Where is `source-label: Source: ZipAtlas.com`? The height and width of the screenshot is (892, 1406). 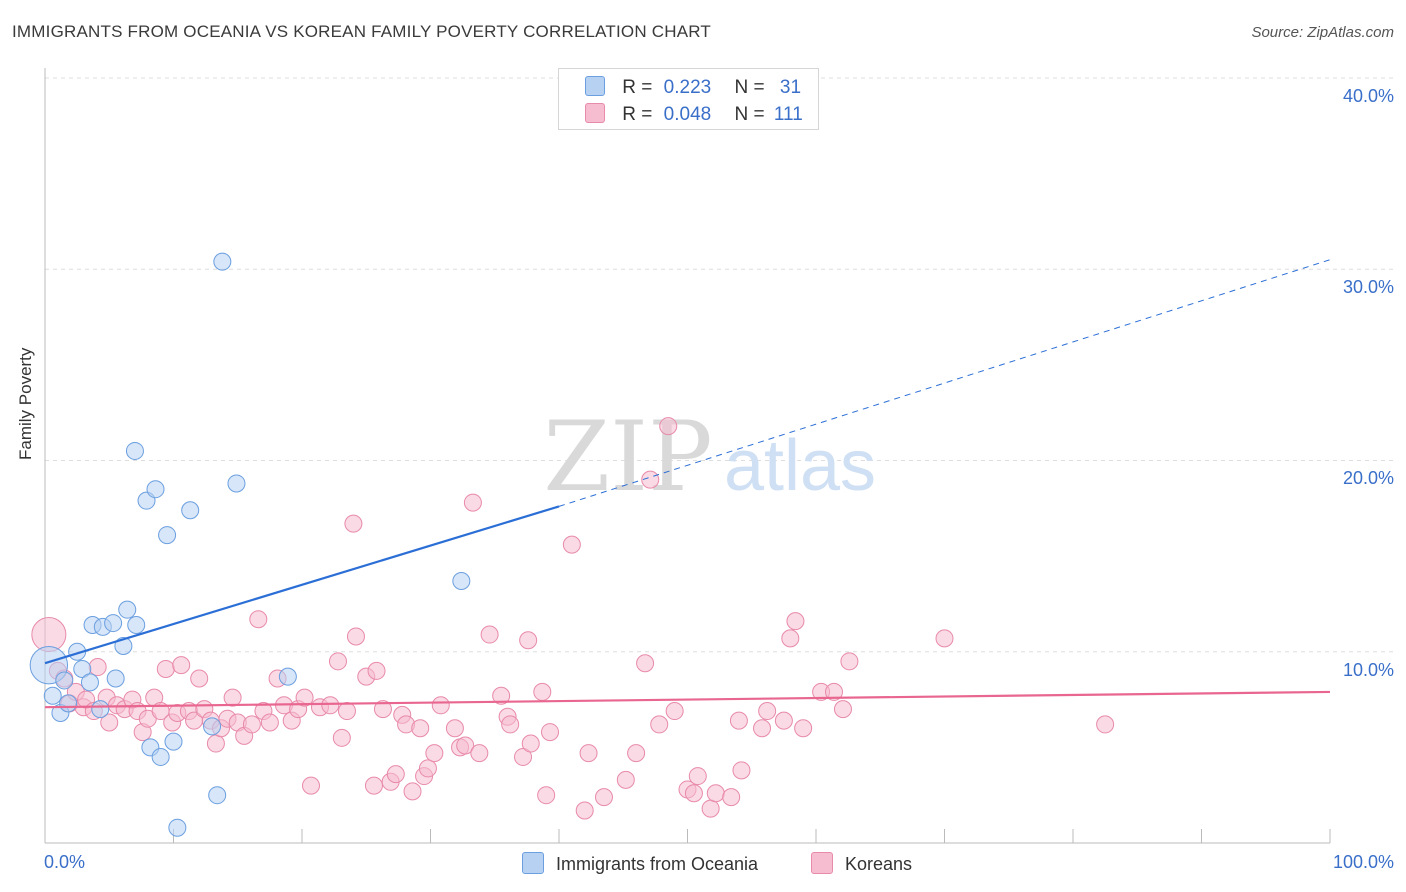
source-label: Source: ZipAtlas.com is located at coordinates (1322, 32).